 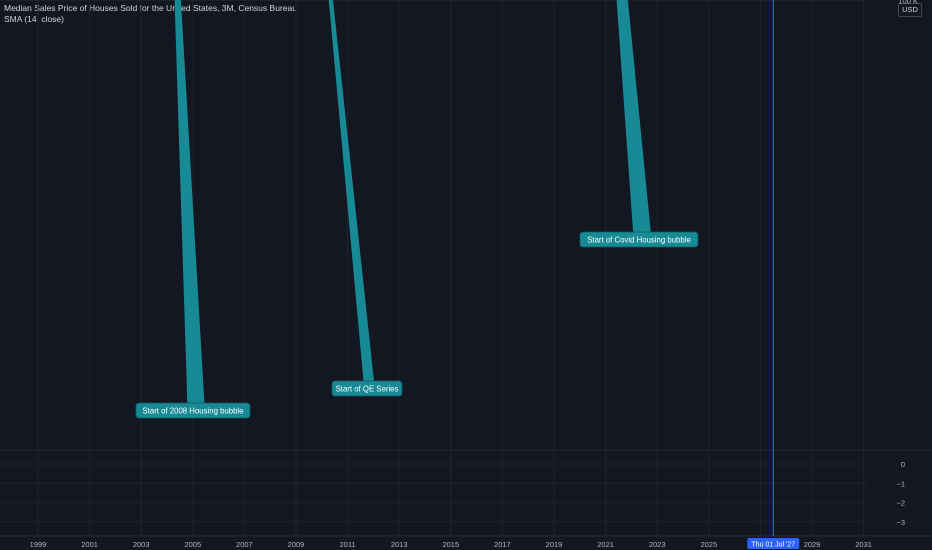 I want to click on osc-tick-label: −1, so click(x=900, y=483).